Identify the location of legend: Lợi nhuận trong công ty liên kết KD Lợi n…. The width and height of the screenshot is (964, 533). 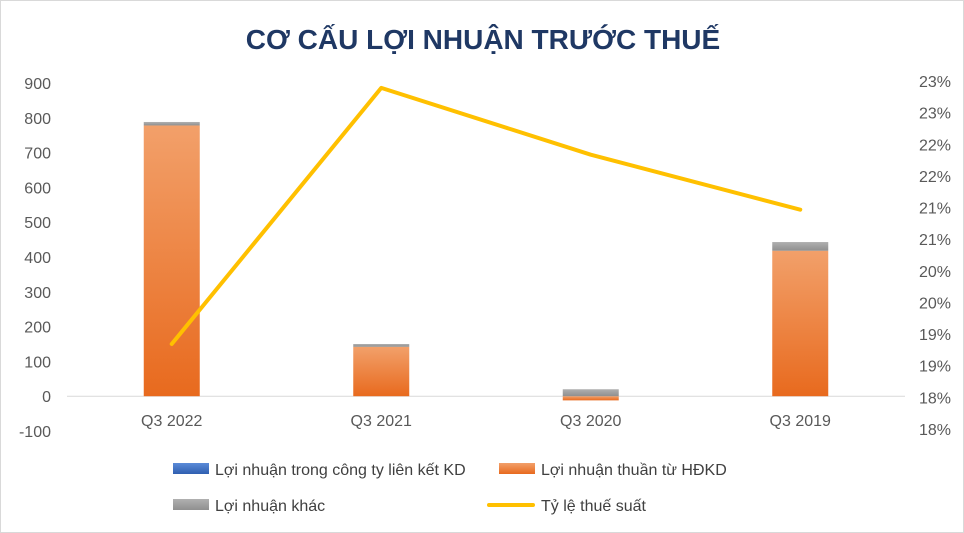
(450, 488).